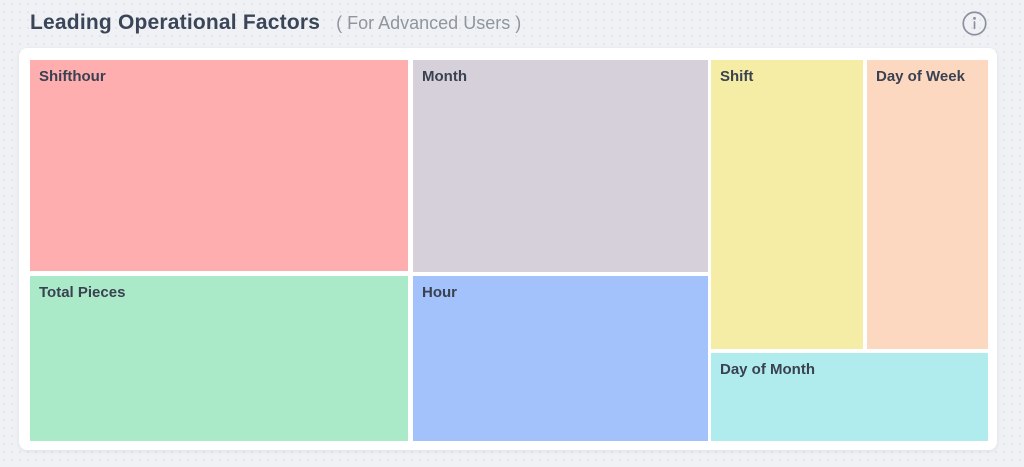  Describe the element at coordinates (439, 292) in the screenshot. I see `tile-label: Hour` at that location.